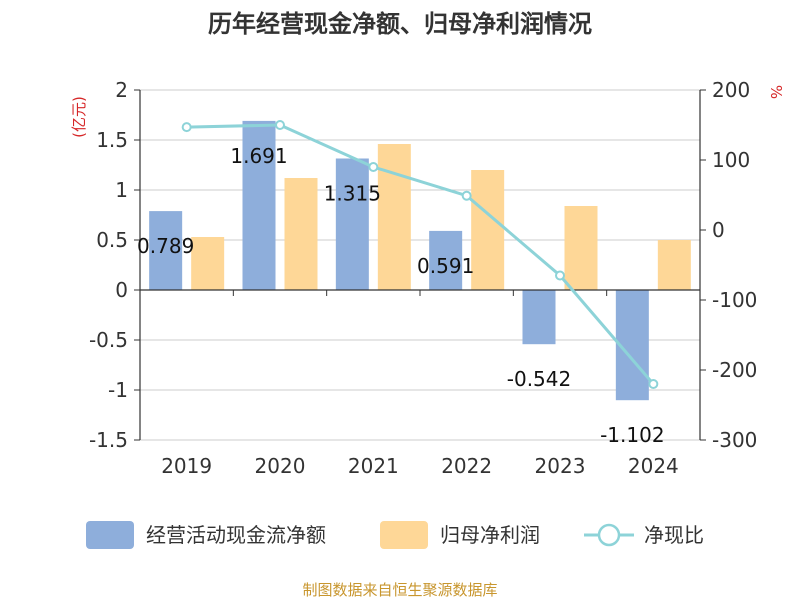 The height and width of the screenshot is (600, 800). Describe the element at coordinates (236, 535) in the screenshot. I see `legend-label-cashflow: 经营活动现金流净额` at that location.